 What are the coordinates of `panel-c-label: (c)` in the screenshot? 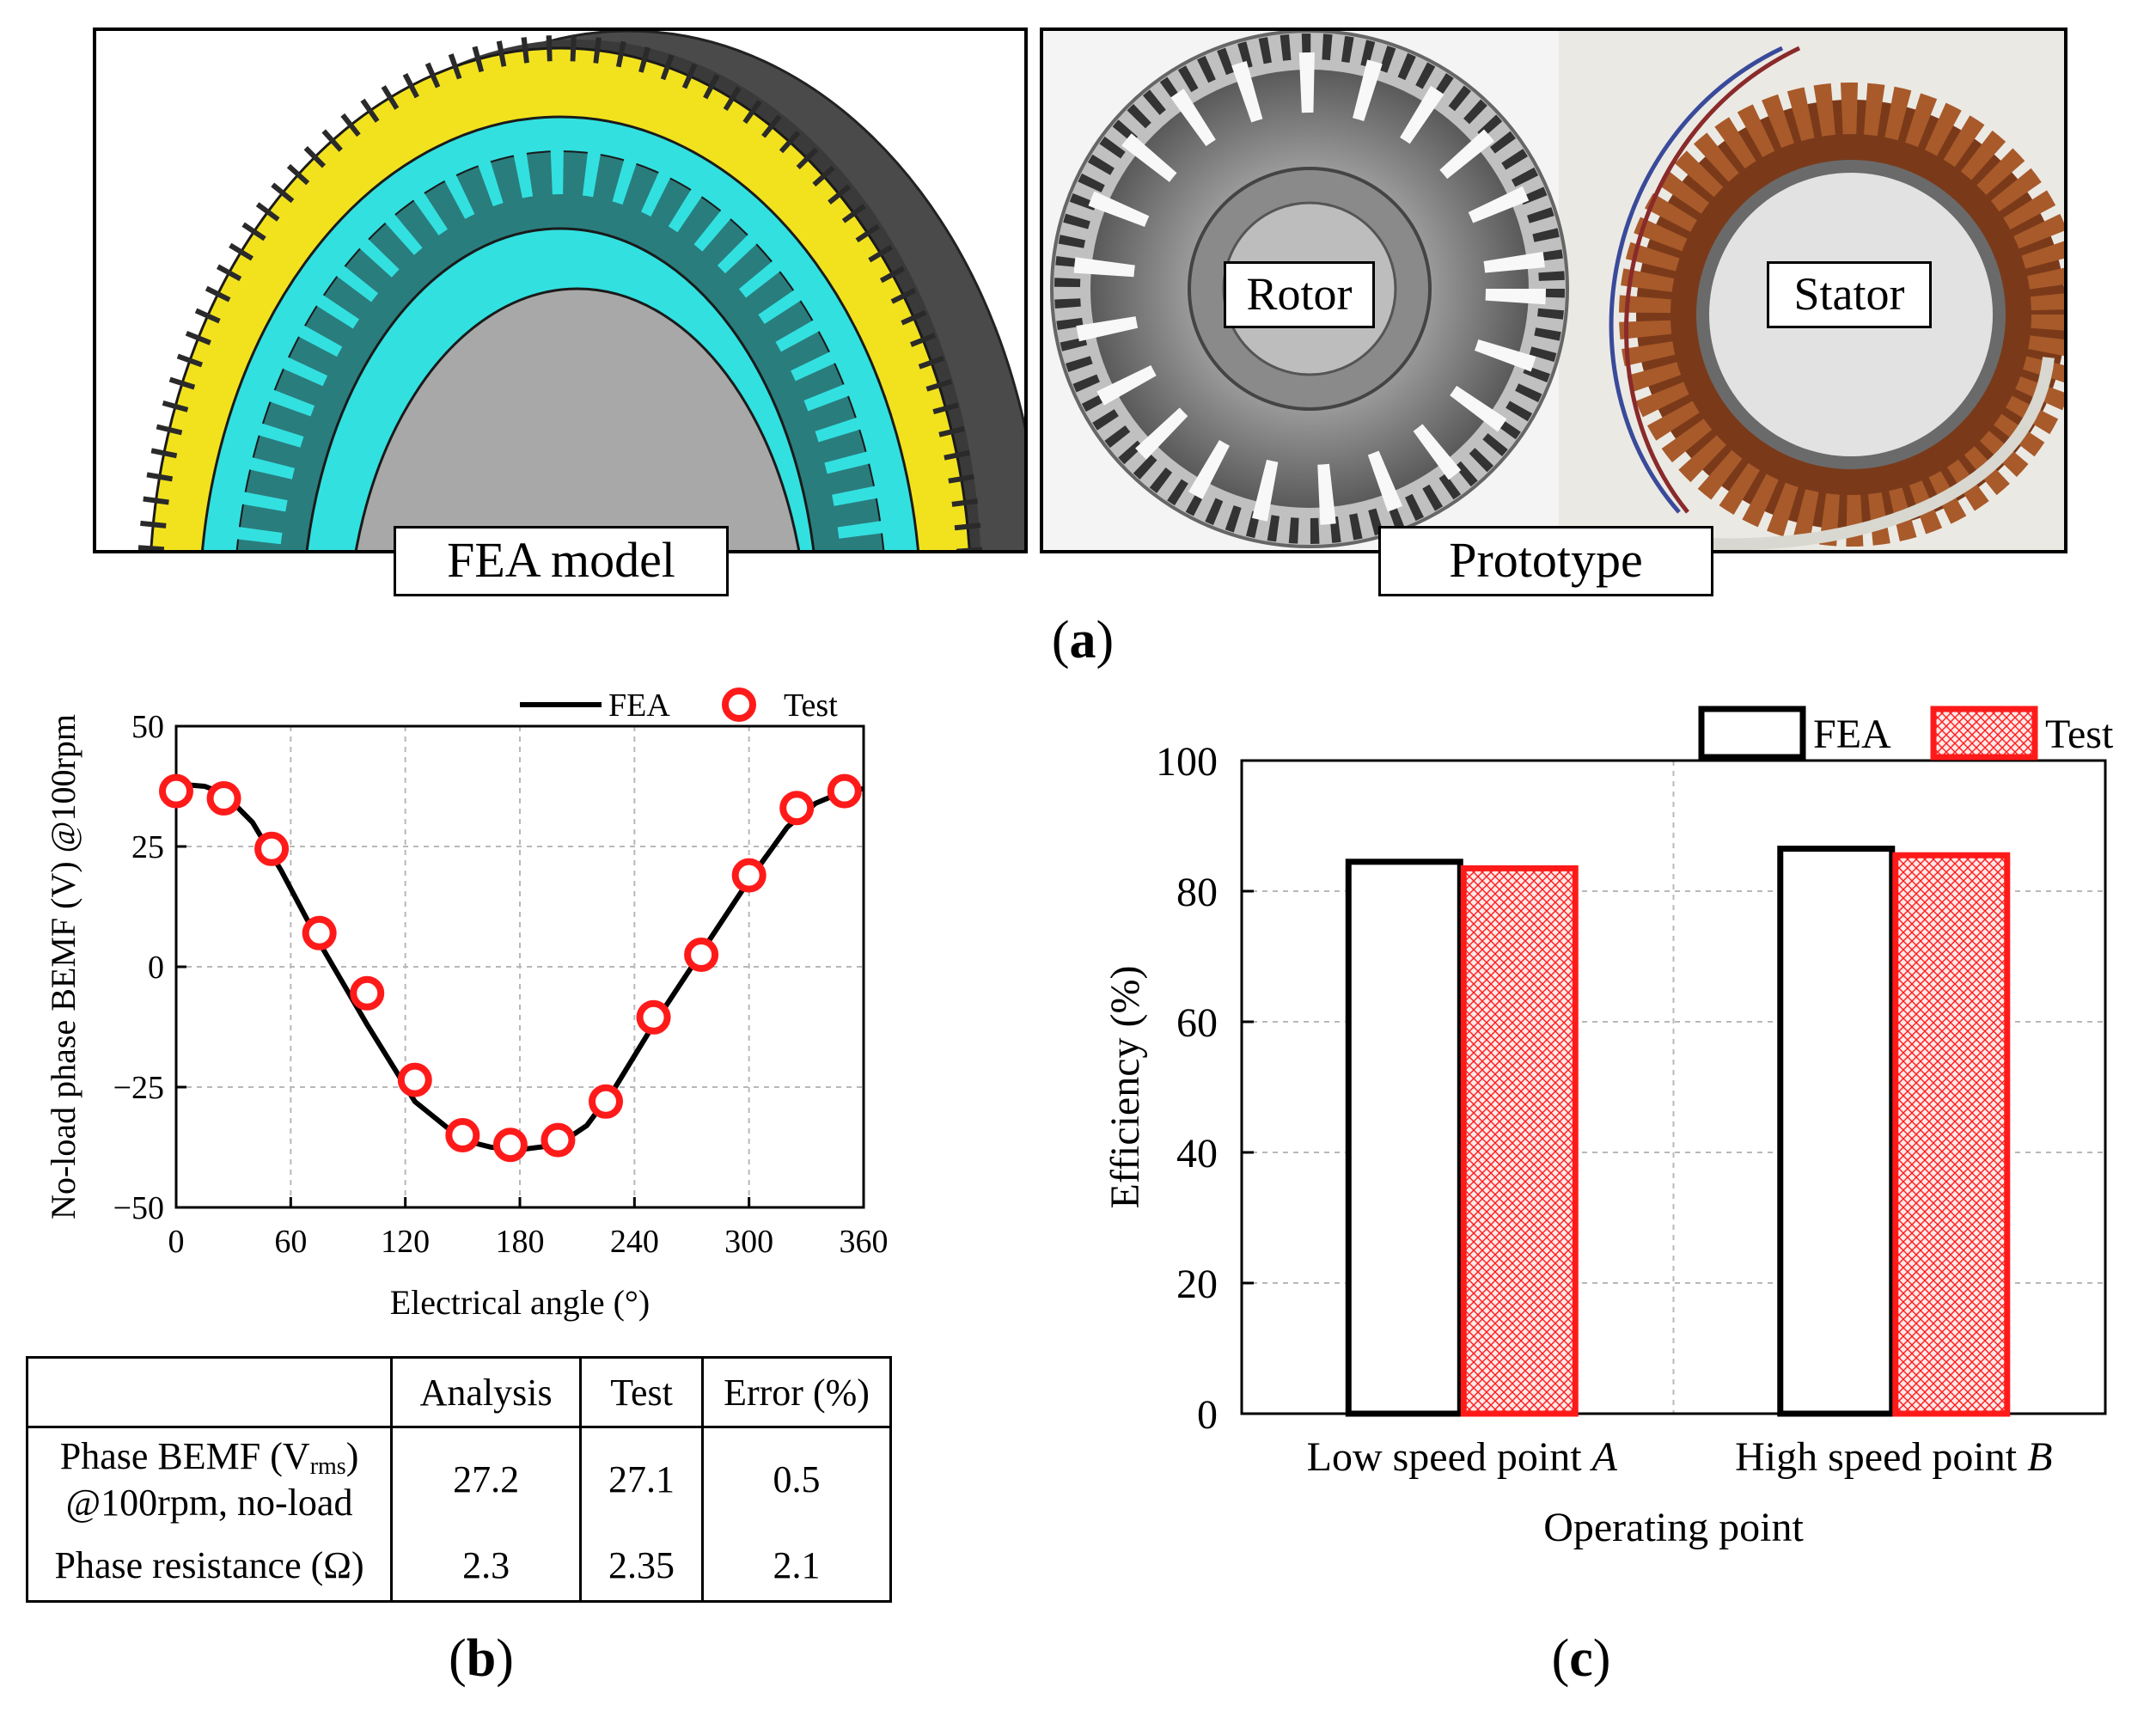 It's located at (1581, 1658).